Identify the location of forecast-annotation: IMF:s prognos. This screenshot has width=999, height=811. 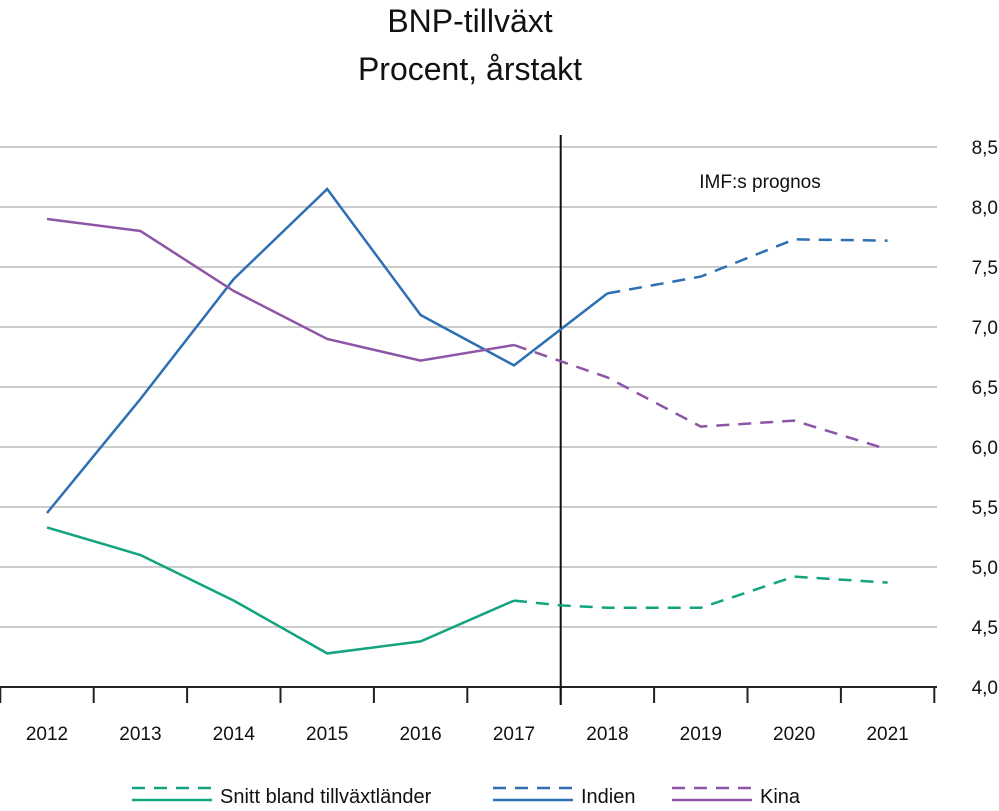
(759, 182).